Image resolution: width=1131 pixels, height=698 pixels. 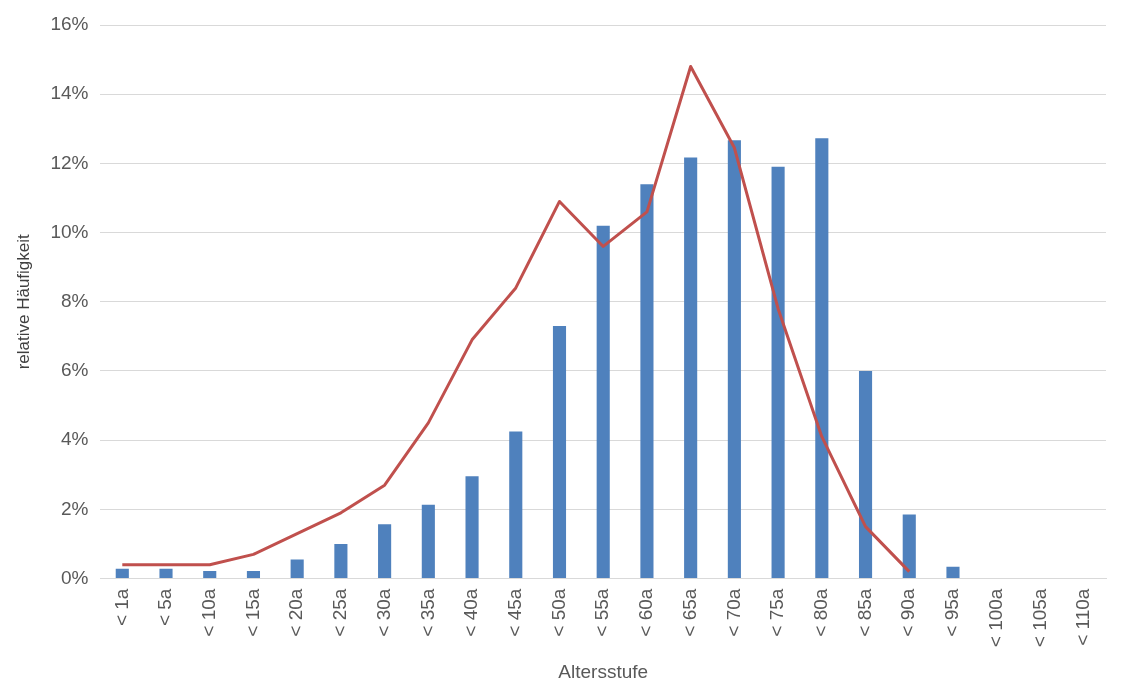 What do you see at coordinates (69, 24) in the screenshot?
I see `y-tick-label: 16%` at bounding box center [69, 24].